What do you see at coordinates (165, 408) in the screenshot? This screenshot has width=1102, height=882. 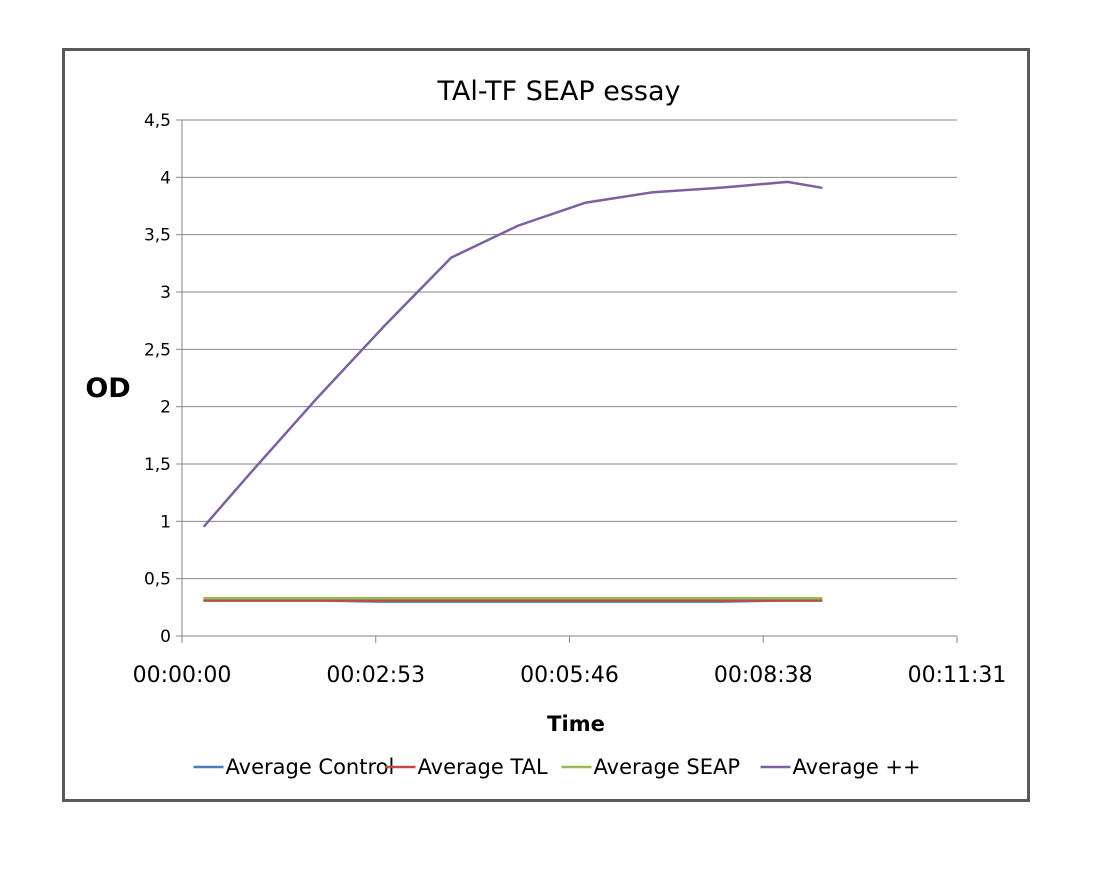 I see `y-tick-label: 2` at bounding box center [165, 408].